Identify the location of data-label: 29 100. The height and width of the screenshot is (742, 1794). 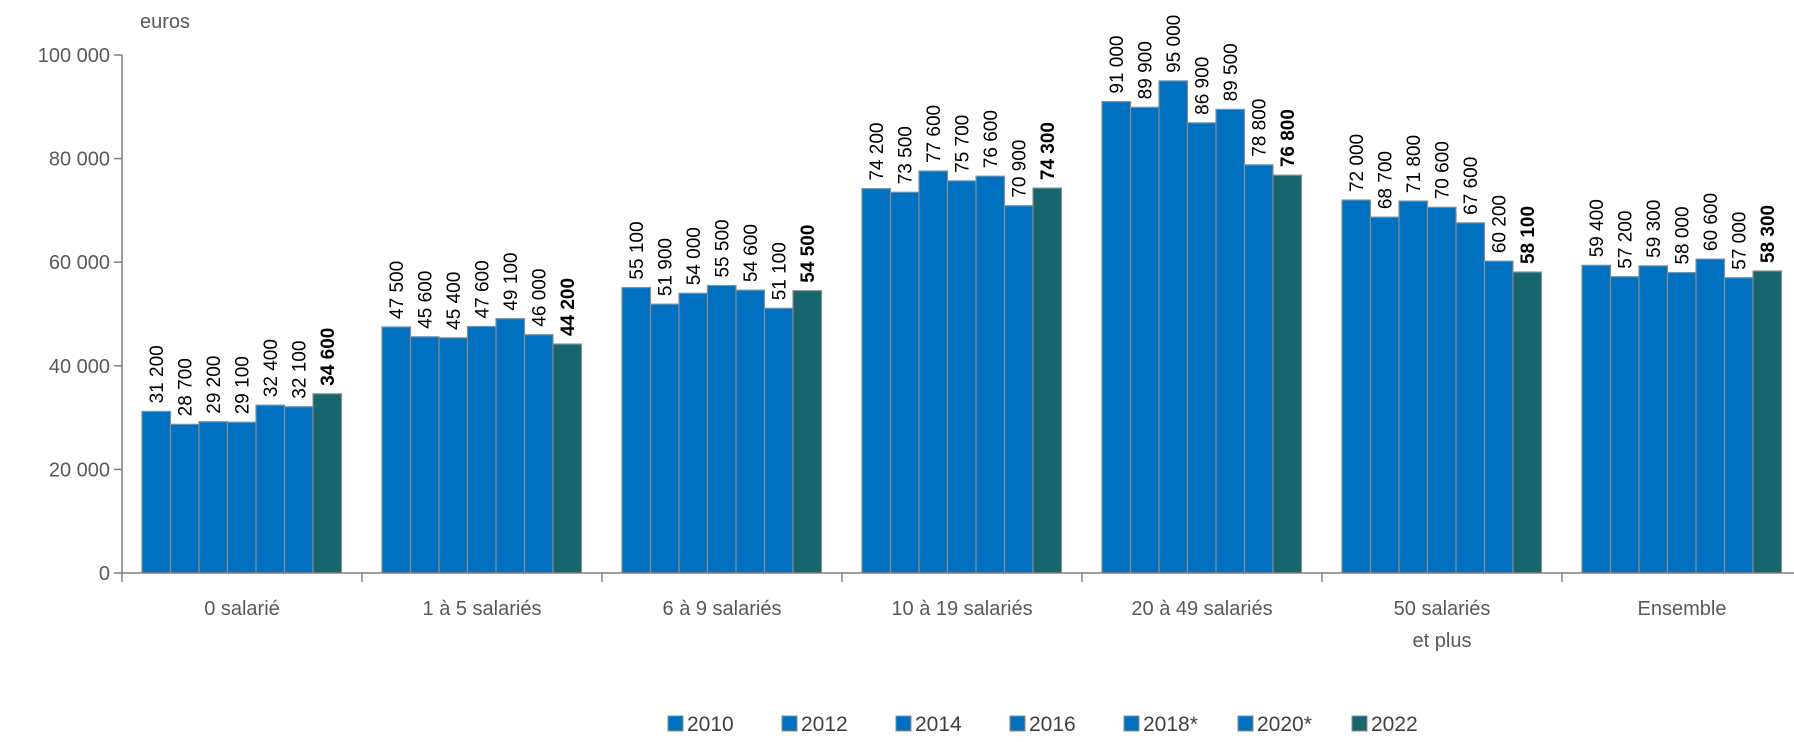
(243, 385).